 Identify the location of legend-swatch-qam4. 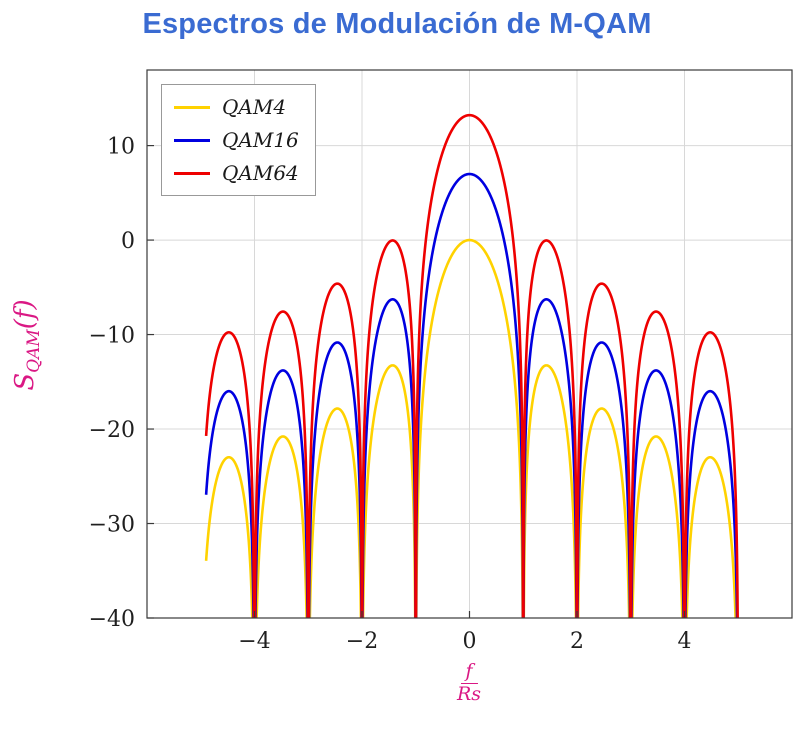
(192, 107).